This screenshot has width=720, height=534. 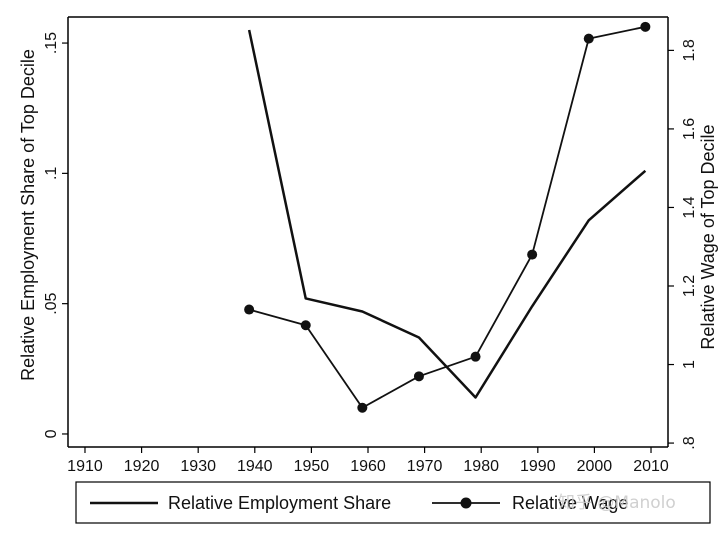 What do you see at coordinates (689, 286) in the screenshot?
I see `right-y-tick-label: 1.2` at bounding box center [689, 286].